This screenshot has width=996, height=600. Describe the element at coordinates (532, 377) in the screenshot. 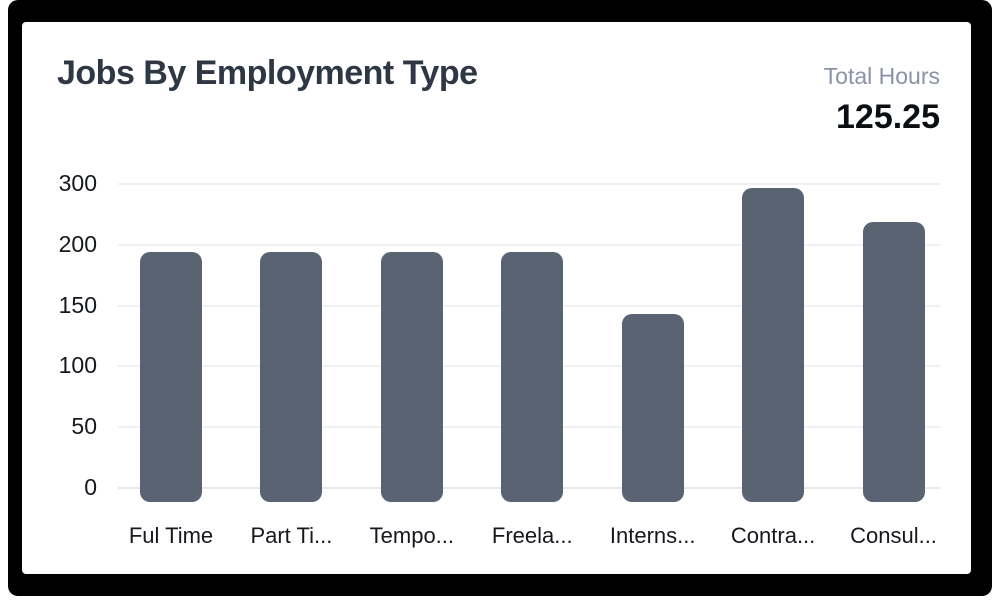

I see `bar-freela` at that location.